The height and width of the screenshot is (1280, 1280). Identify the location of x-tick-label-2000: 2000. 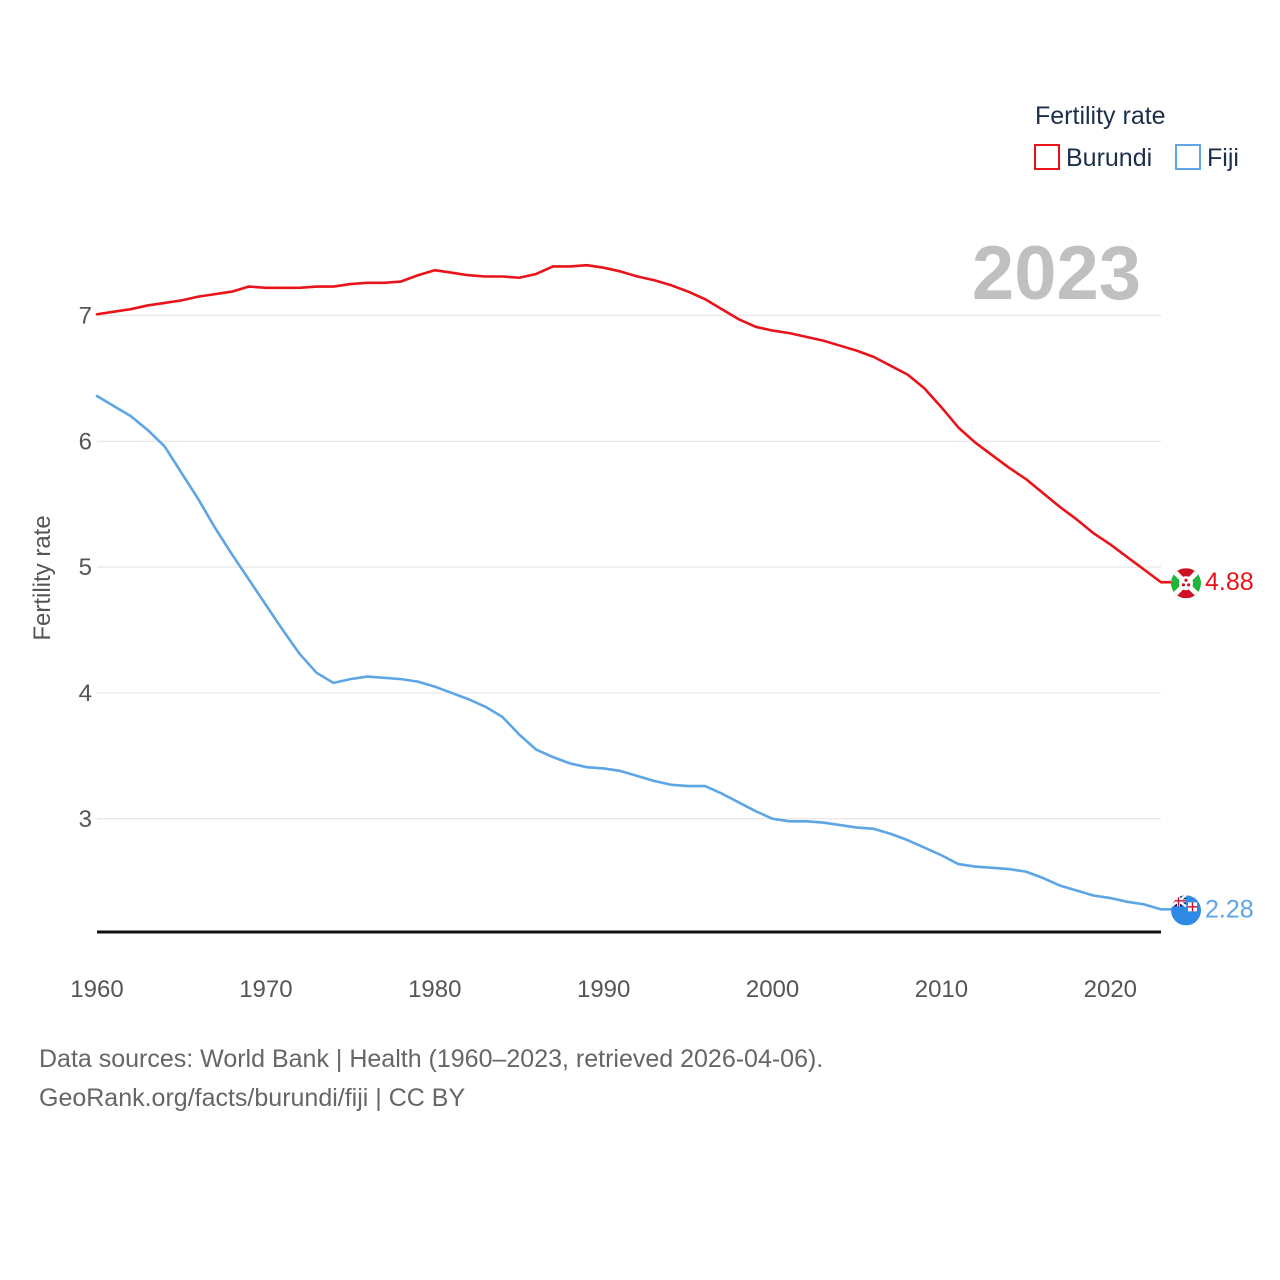
(772, 989).